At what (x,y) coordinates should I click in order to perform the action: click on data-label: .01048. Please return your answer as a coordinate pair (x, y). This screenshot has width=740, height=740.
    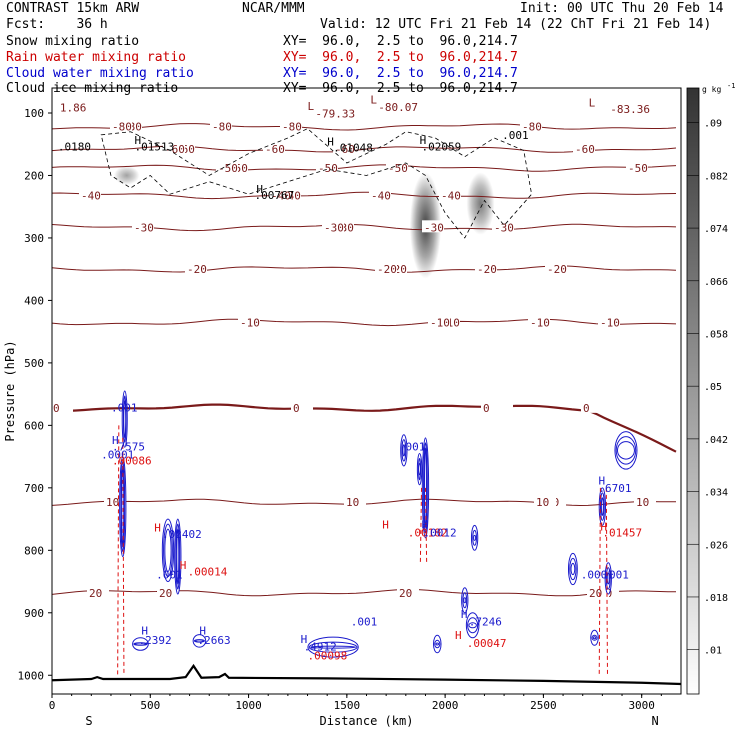
    Looking at the image, I should click on (353, 148).